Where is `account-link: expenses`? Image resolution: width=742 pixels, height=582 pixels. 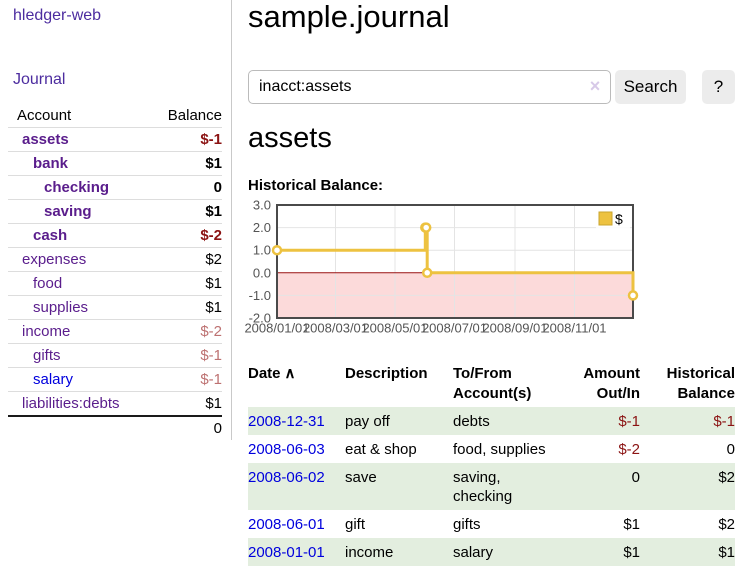
account-link: expenses is located at coordinates (54, 259).